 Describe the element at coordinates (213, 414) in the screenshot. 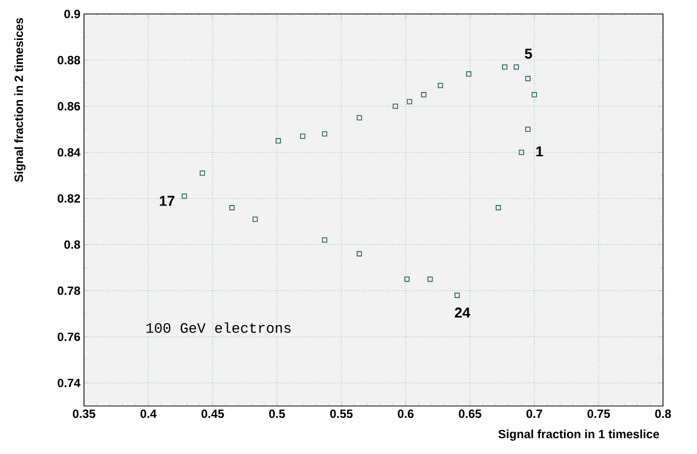

I see `x-tick-label: 0.45` at that location.